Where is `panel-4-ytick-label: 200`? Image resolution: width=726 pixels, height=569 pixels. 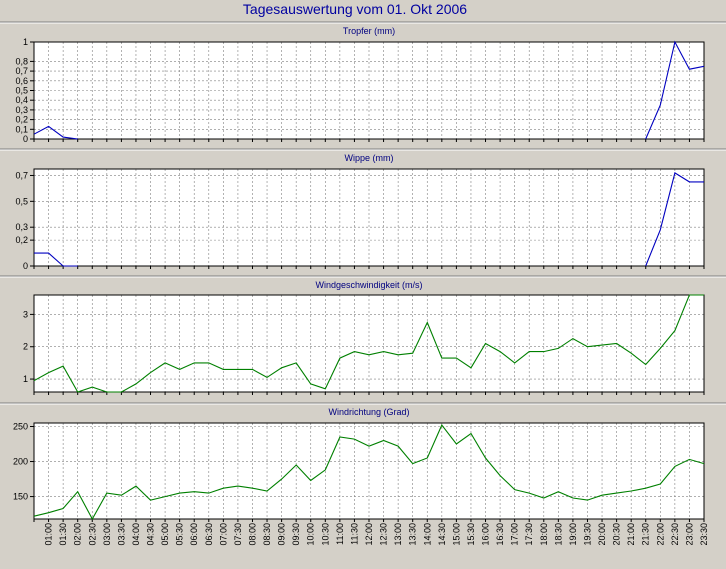
panel-4-ytick-label: 200 is located at coordinates (20, 462).